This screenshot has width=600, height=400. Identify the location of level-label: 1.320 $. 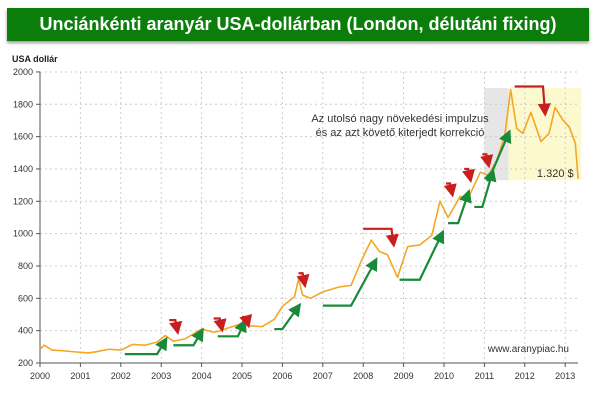
(555, 174).